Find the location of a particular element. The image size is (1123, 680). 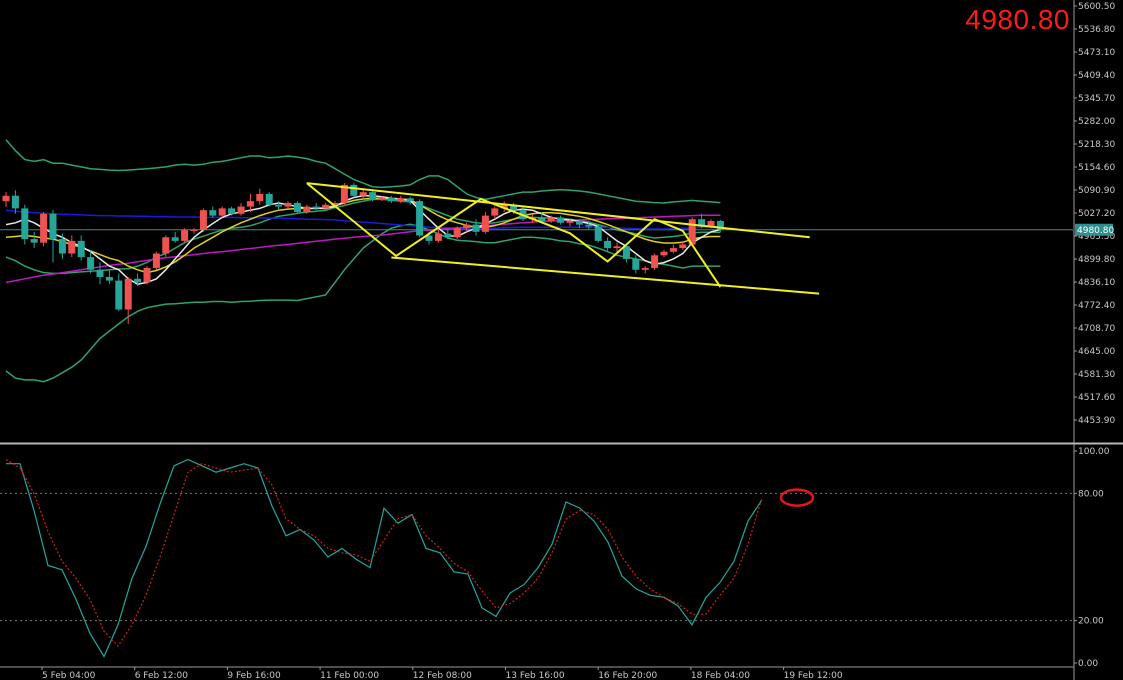

time-tick-label: 5 Feb 04:00 is located at coordinates (69, 675).